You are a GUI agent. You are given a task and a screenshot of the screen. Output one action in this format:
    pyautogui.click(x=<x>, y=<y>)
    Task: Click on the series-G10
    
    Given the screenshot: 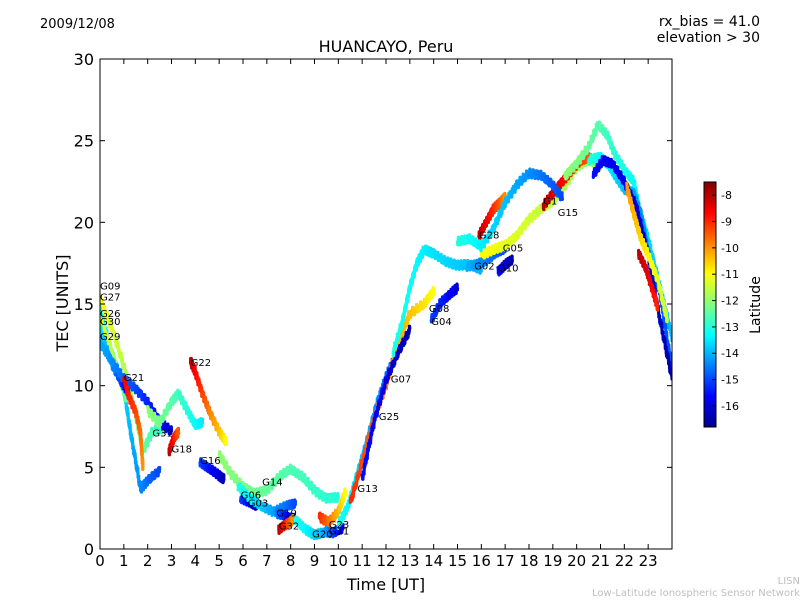 What is the action you would take?
    pyautogui.click(x=505, y=265)
    